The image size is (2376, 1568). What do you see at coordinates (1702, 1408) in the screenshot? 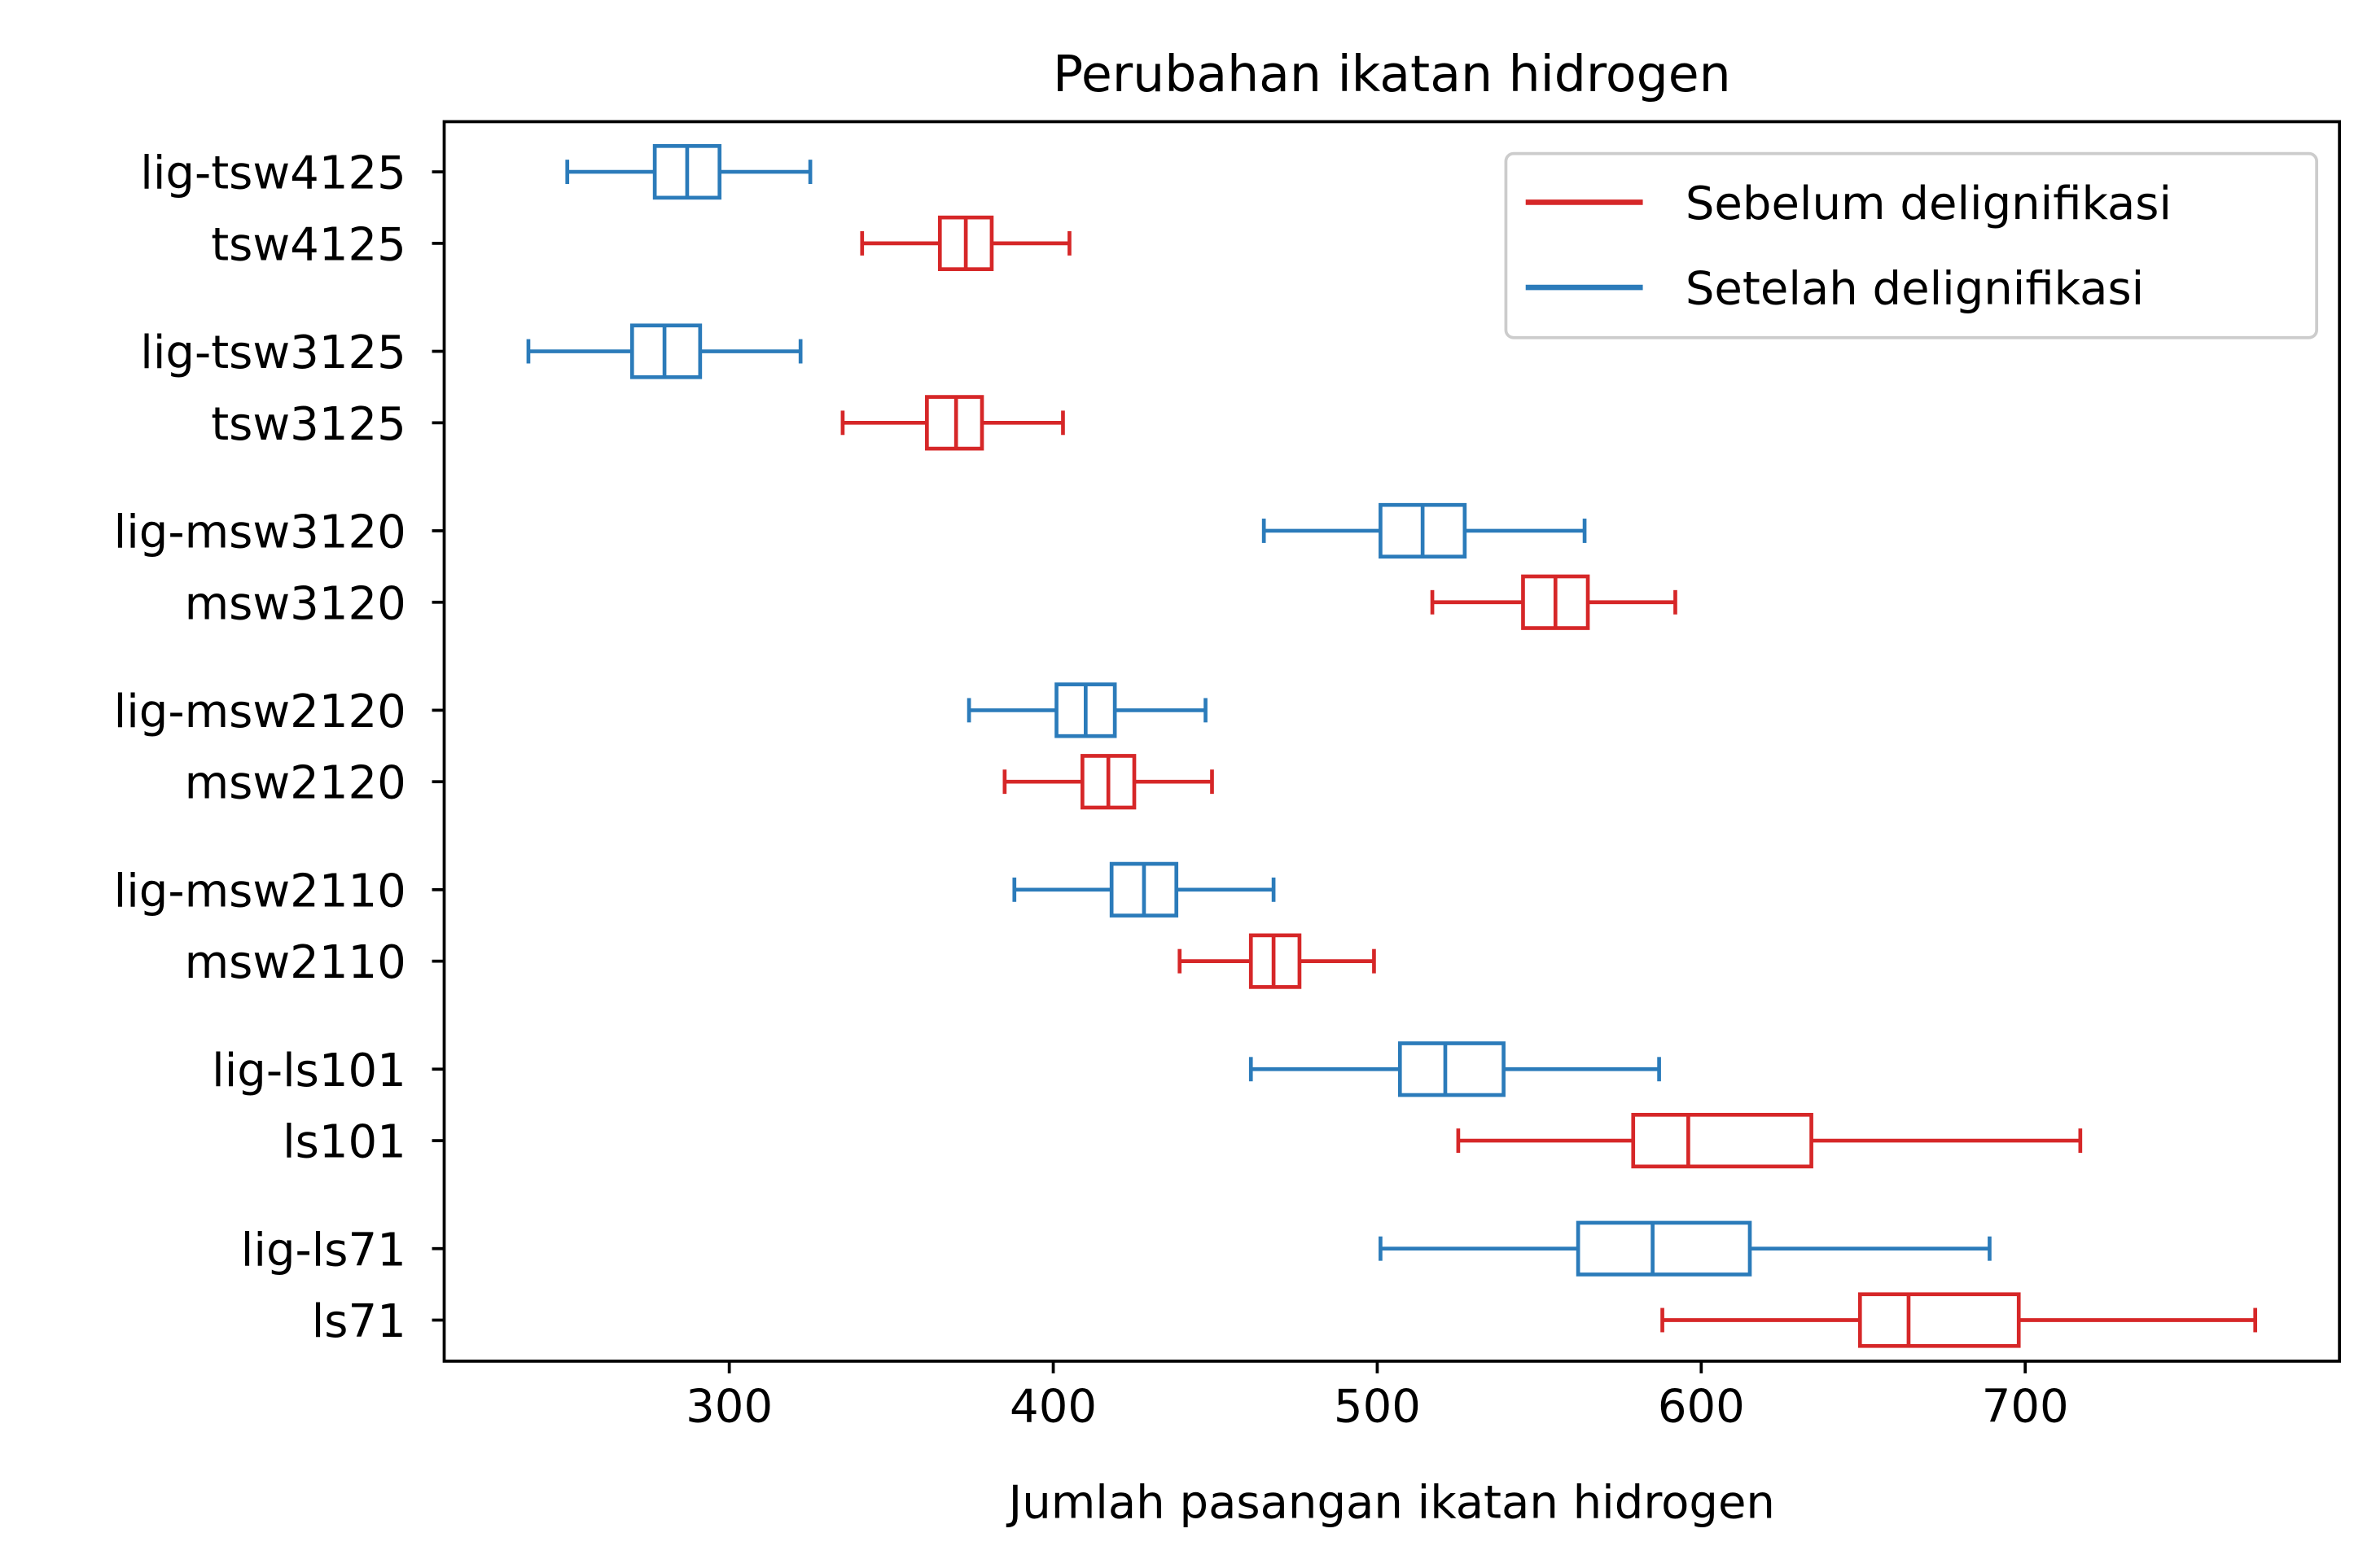
I see `x-tick-label: 600` at bounding box center [1702, 1408].